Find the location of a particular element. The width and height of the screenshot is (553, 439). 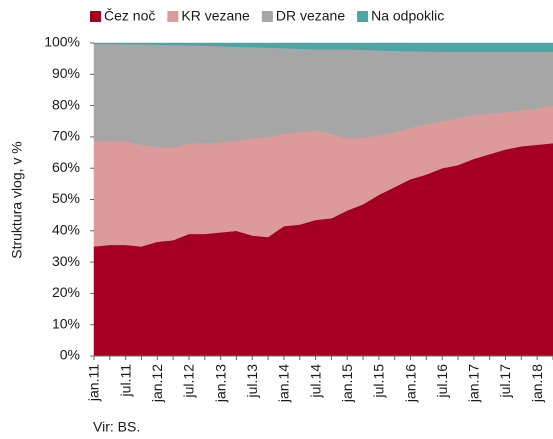

legend-label: DR vezane is located at coordinates (310, 16).